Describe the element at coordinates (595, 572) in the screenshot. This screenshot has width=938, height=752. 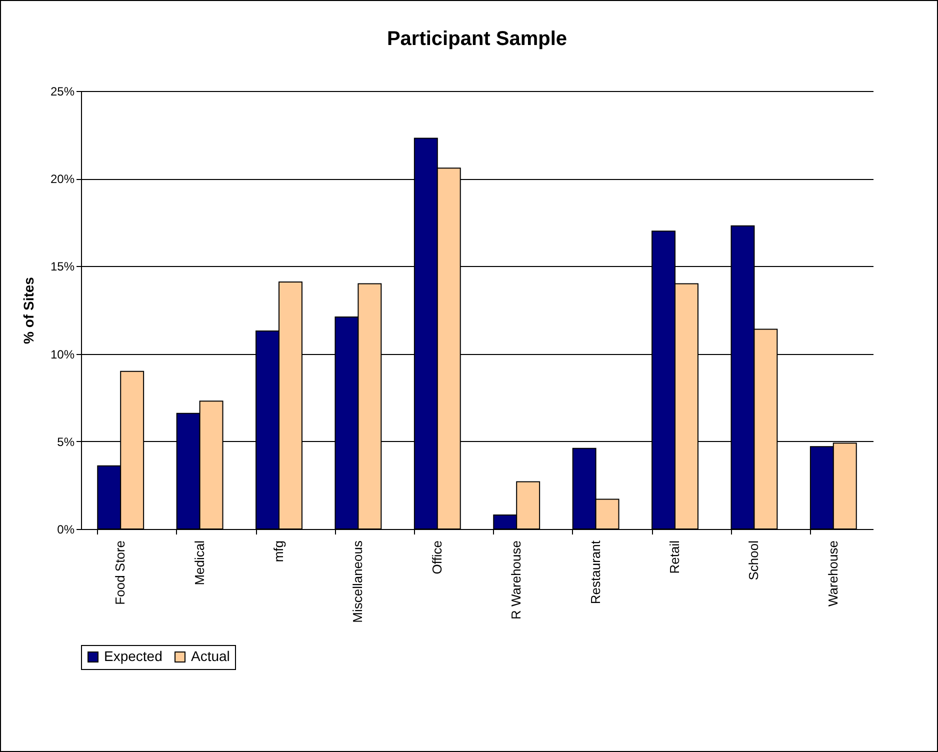
I see `x-tick-label: Restaurant` at that location.